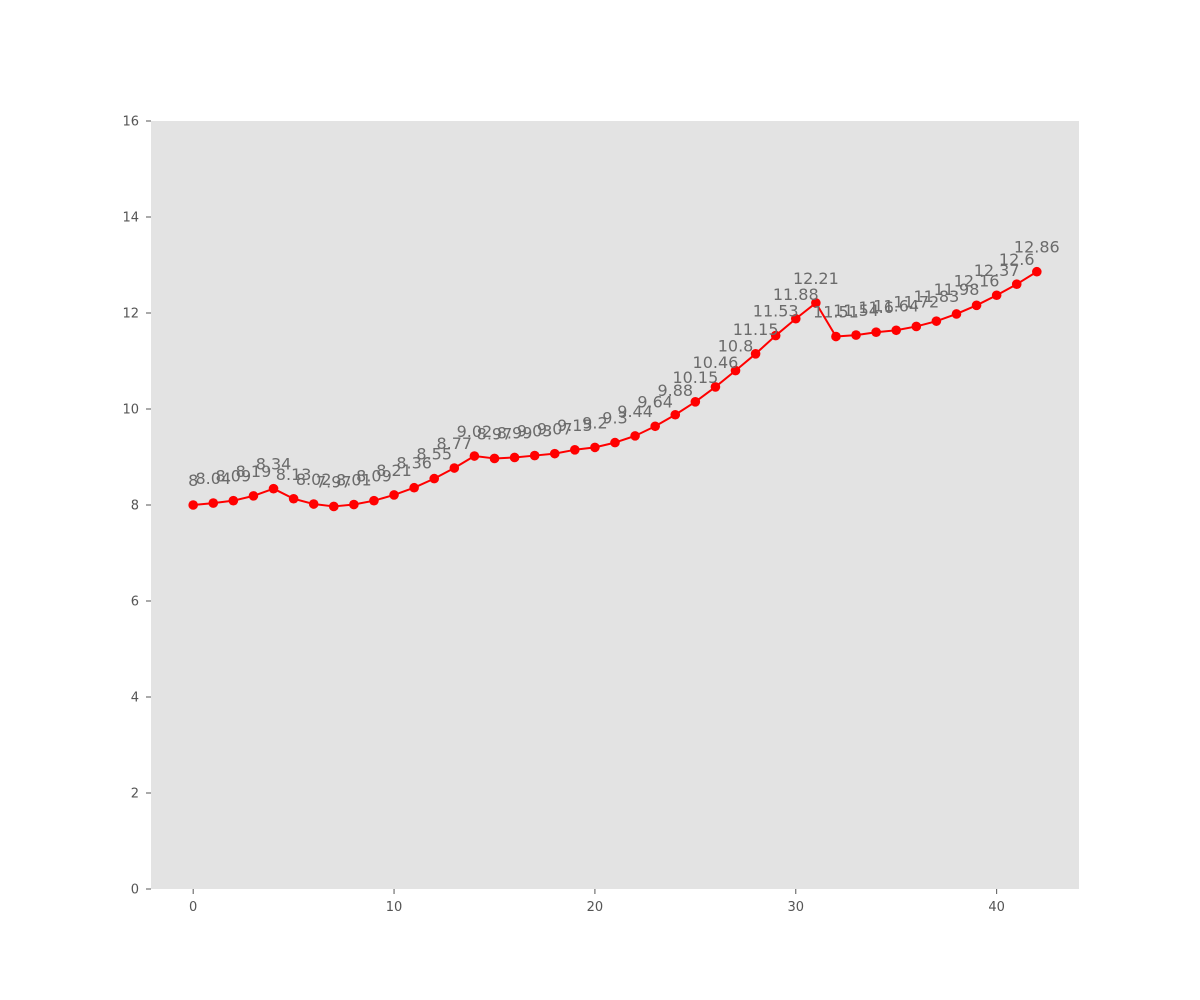 This screenshot has height=1000, width=1200. What do you see at coordinates (294, 474) in the screenshot?
I see `data-label: 8.13` at bounding box center [294, 474].